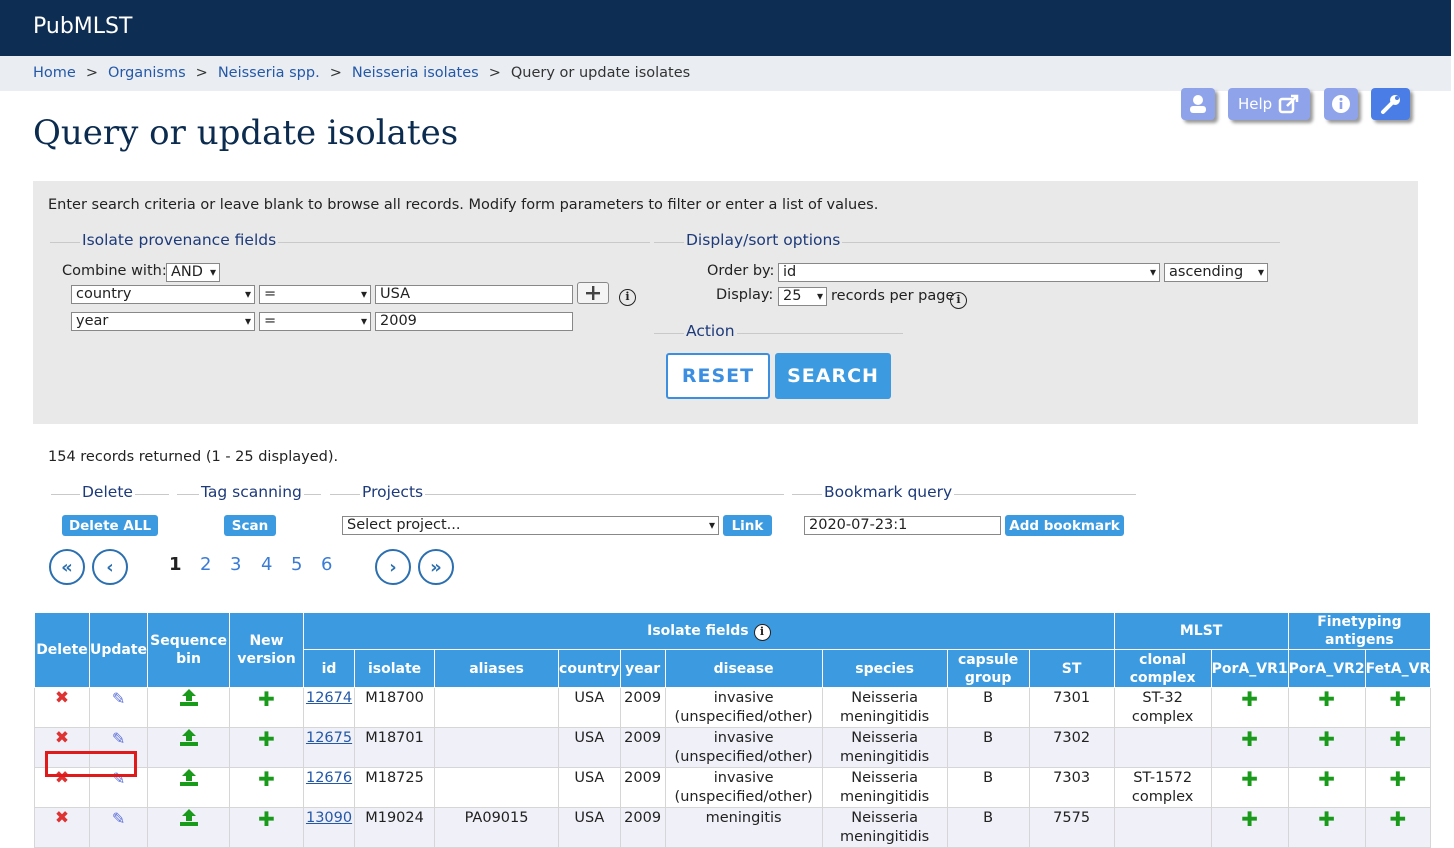  Describe the element at coordinates (329, 818) in the screenshot. I see `isolate-id-link: 13090` at that location.